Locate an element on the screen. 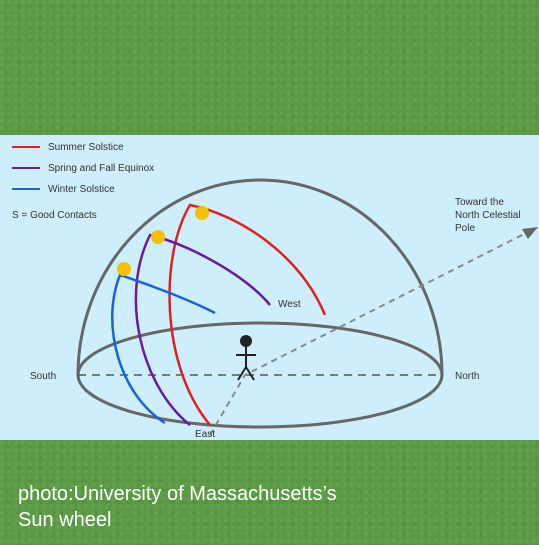  pole-label: North Celestial is located at coordinates (488, 215).